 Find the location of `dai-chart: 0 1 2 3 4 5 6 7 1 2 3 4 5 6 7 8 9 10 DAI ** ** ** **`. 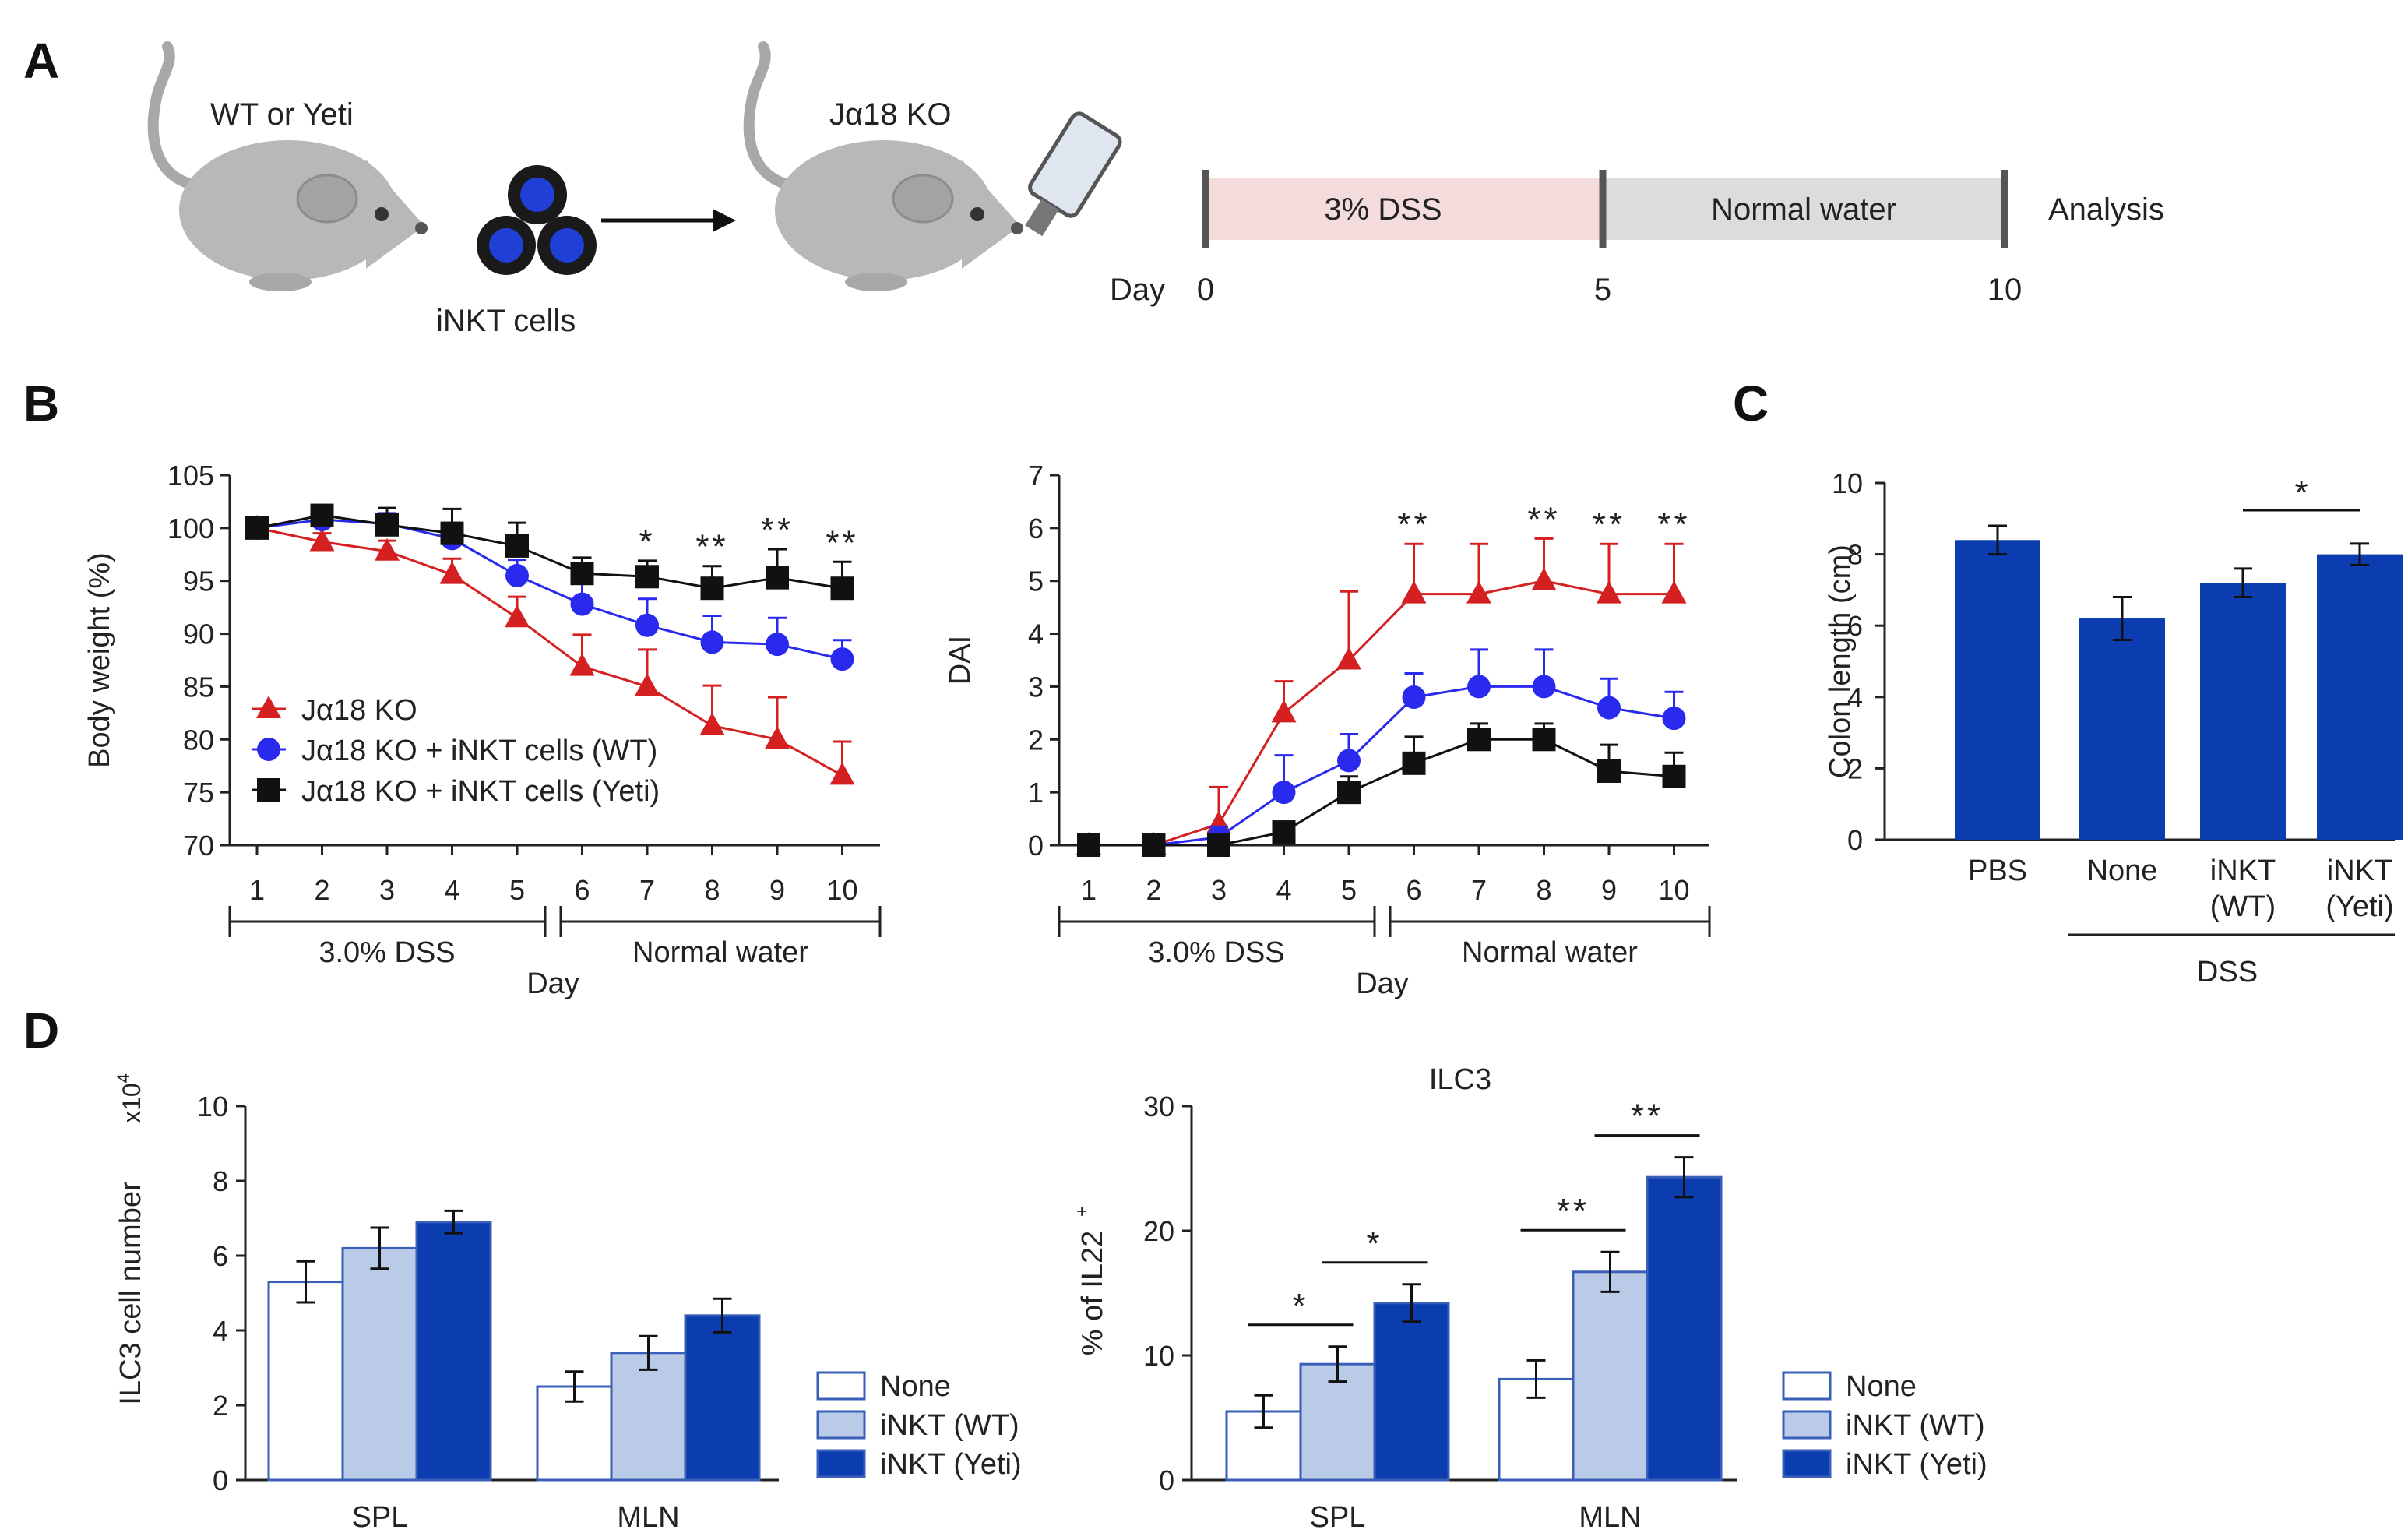

dai-chart: 0 1 2 3 4 5 6 7 1 2 3 4 5 6 7 8 9 10 DAI ** ** ** ** is located at coordinates (1326, 683).